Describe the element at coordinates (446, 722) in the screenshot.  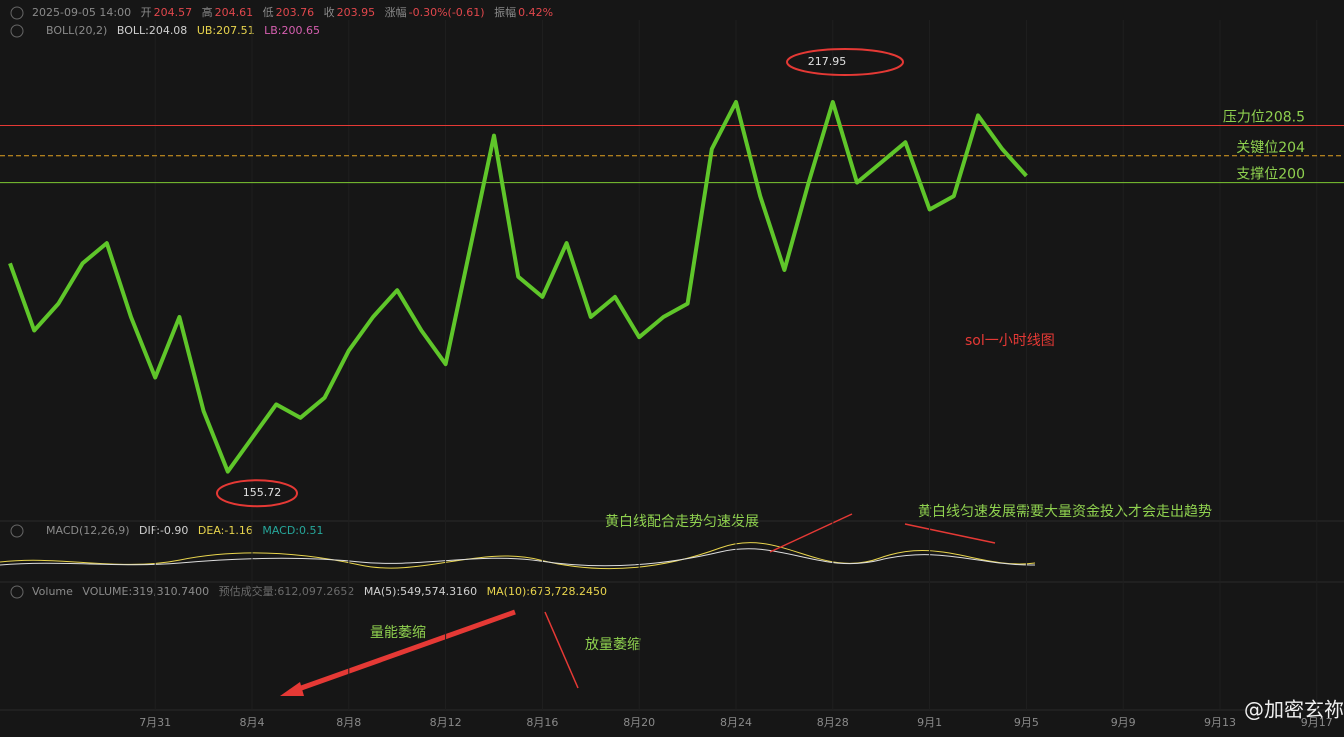
I see `x-tick-label: 8月12` at that location.